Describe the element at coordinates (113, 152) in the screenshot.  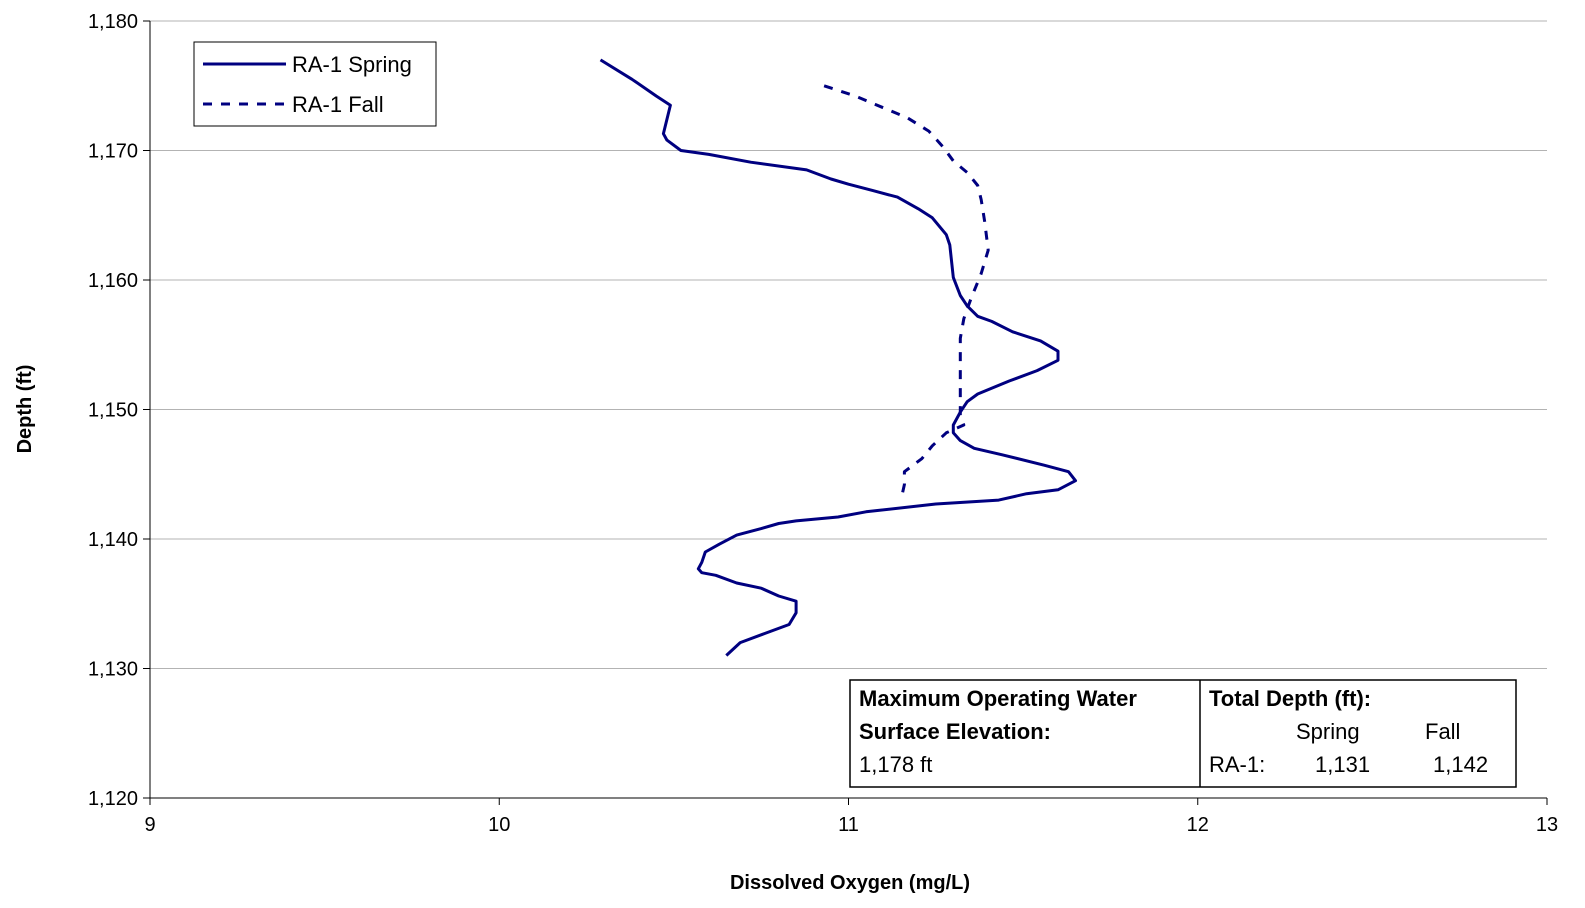
I see `y-tick-label-5: 1,170` at that location.